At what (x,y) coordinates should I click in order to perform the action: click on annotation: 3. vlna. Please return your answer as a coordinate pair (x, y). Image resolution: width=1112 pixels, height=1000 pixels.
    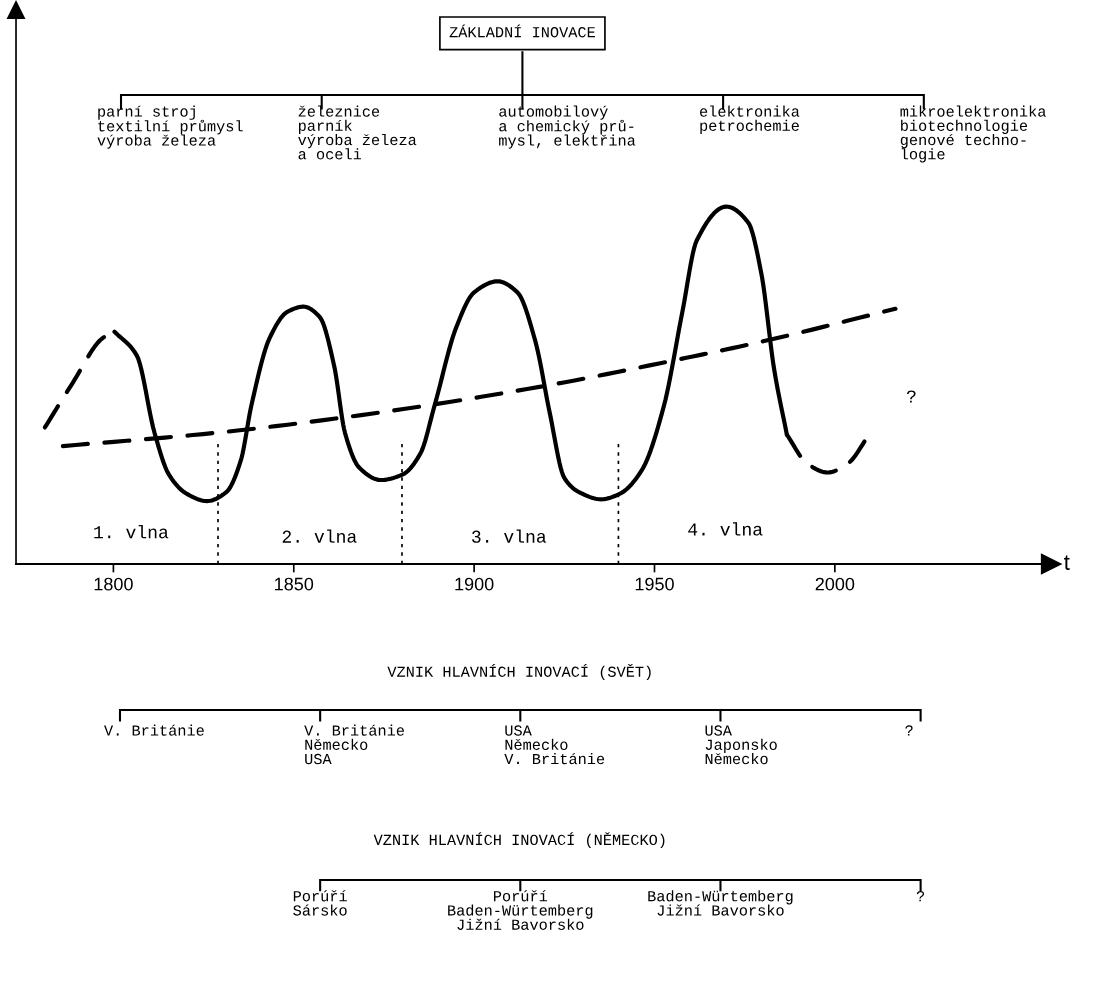
    Looking at the image, I should click on (509, 536).